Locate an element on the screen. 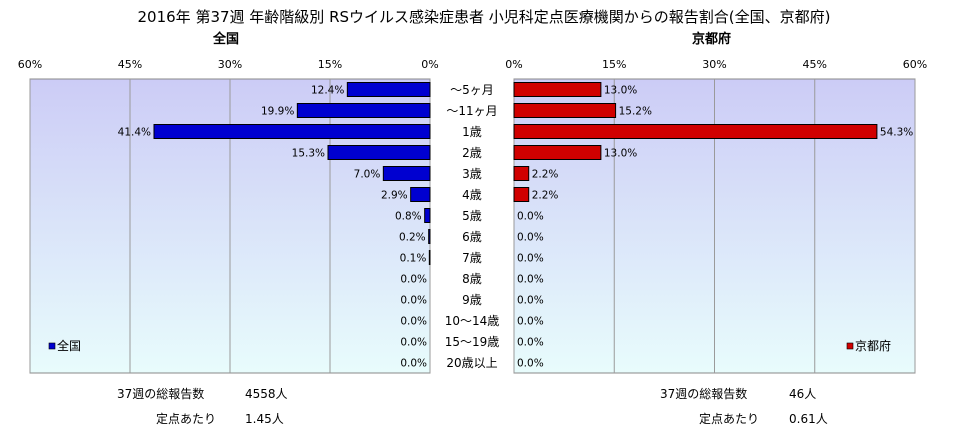 The height and width of the screenshot is (431, 968). category-label: 20歳以上 is located at coordinates (471, 363).